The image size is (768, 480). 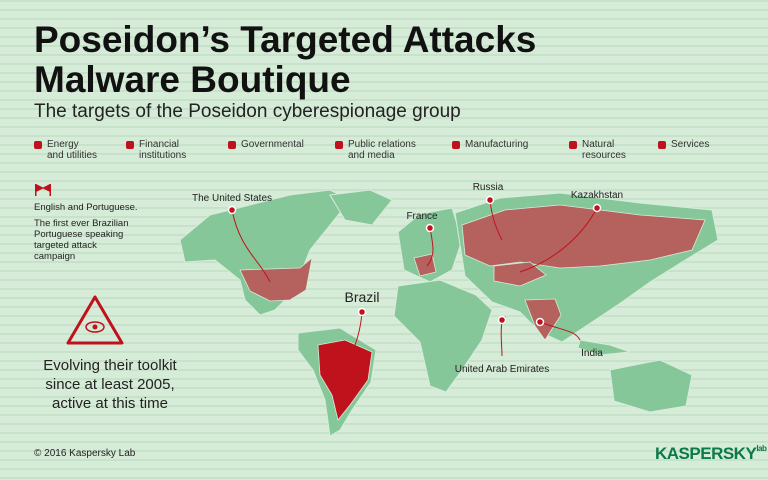 I want to click on europe, so click(x=430, y=245).